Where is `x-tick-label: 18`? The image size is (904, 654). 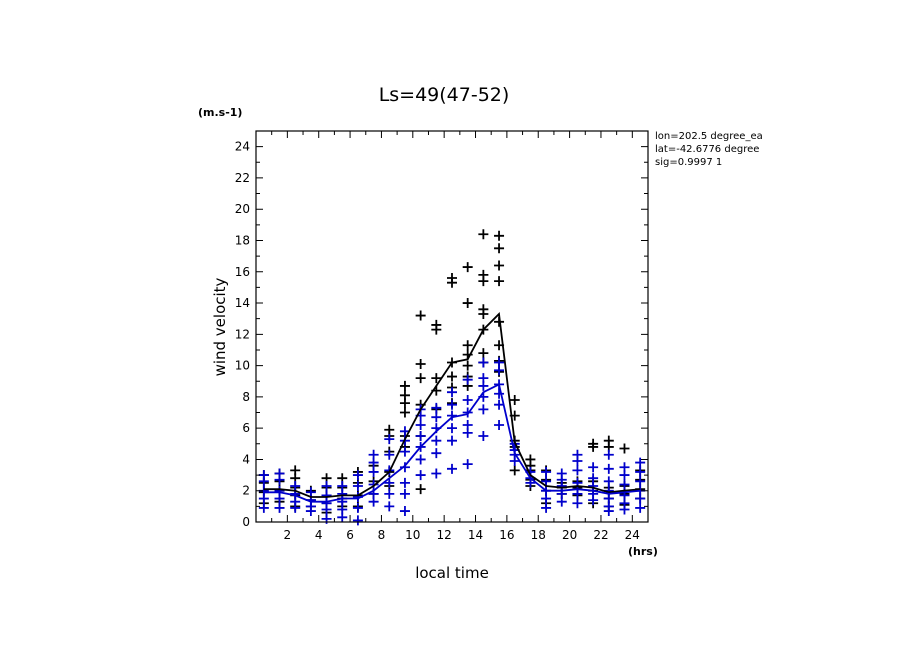 x-tick-label: 18 is located at coordinates (538, 535).